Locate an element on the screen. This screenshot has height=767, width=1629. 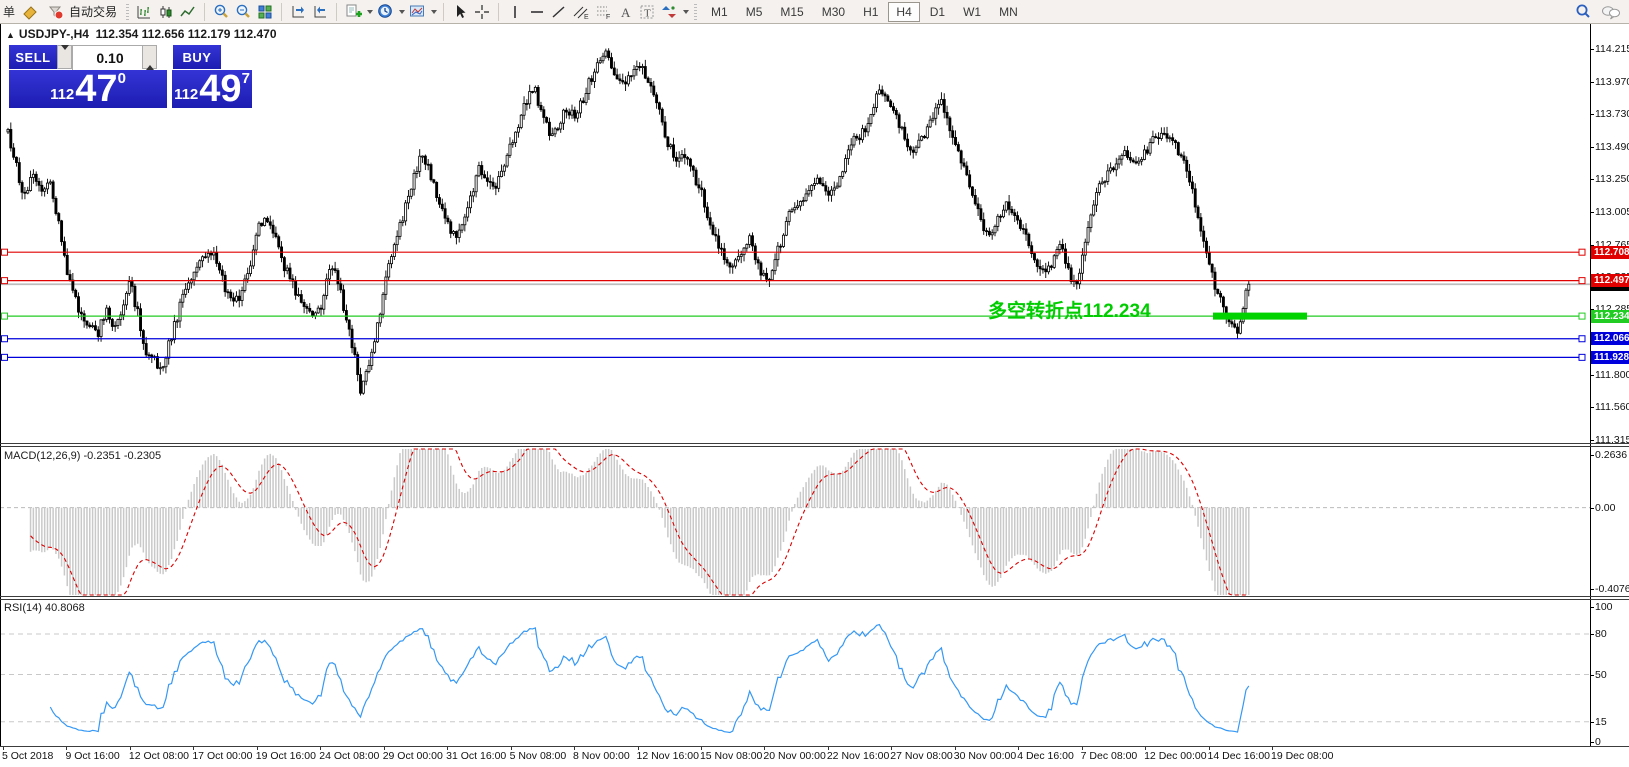
macd-scale-label: 0.2636 is located at coordinates (1611, 455).